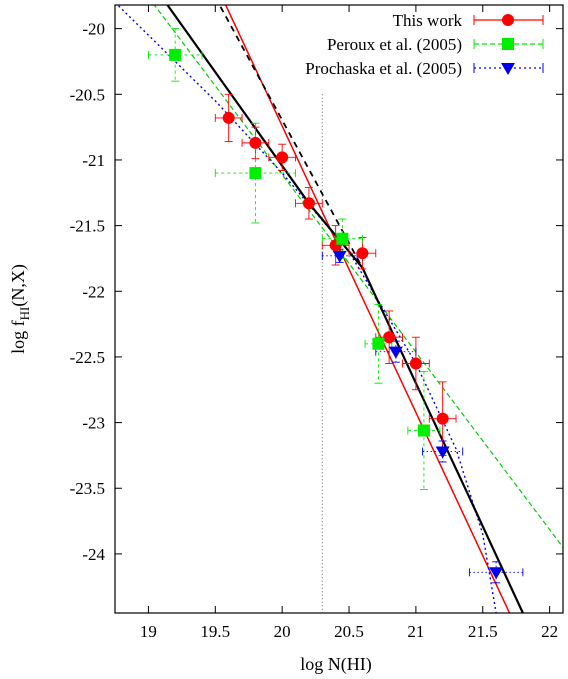 The width and height of the screenshot is (568, 679). Describe the element at coordinates (93, 423) in the screenshot. I see `y-tick-label: -23` at that location.